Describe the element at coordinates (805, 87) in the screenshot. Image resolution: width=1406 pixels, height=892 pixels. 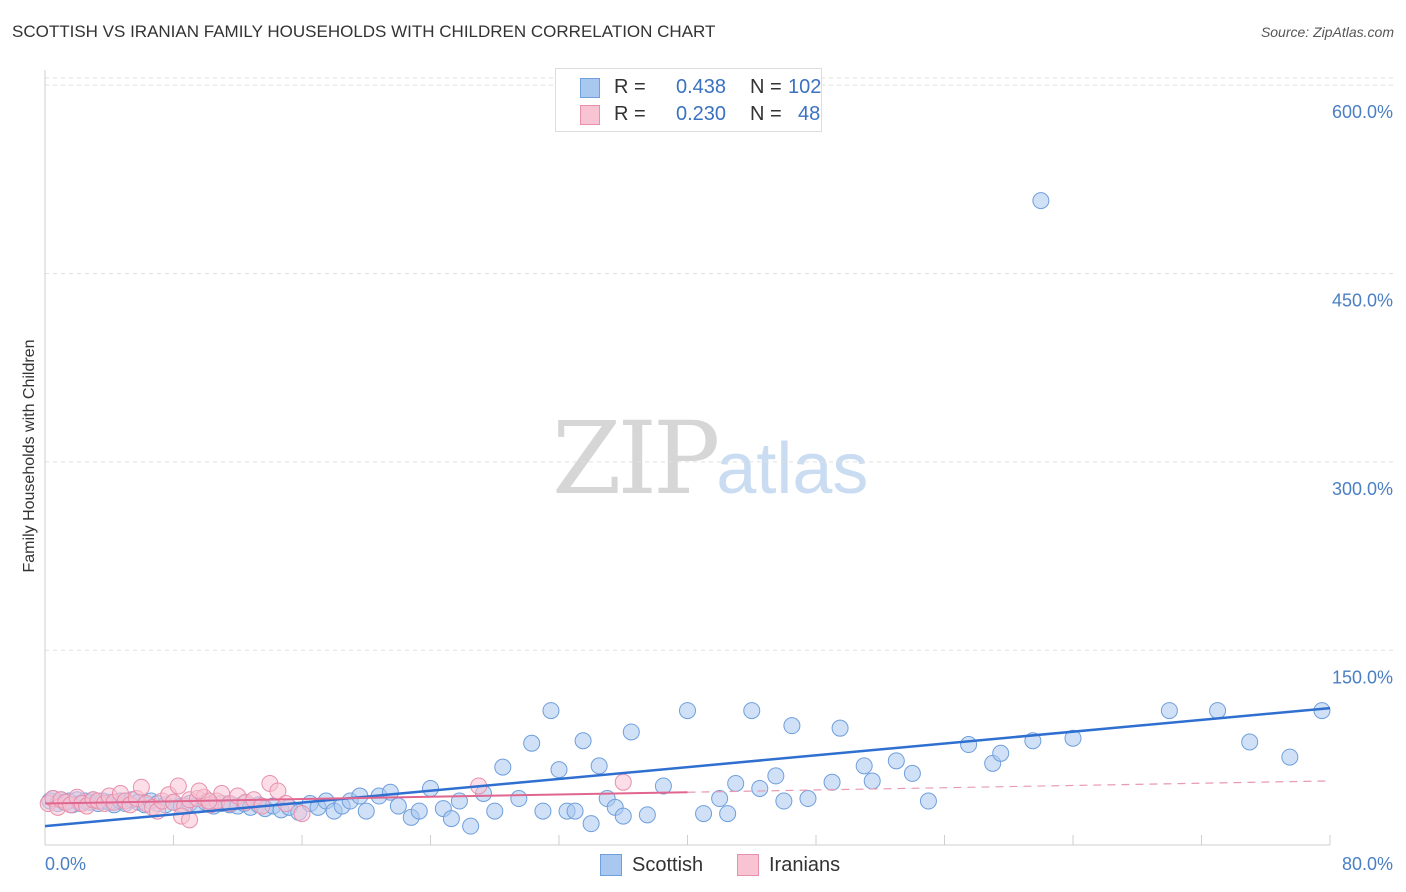
I see `legend-n-value: 102` at that location.